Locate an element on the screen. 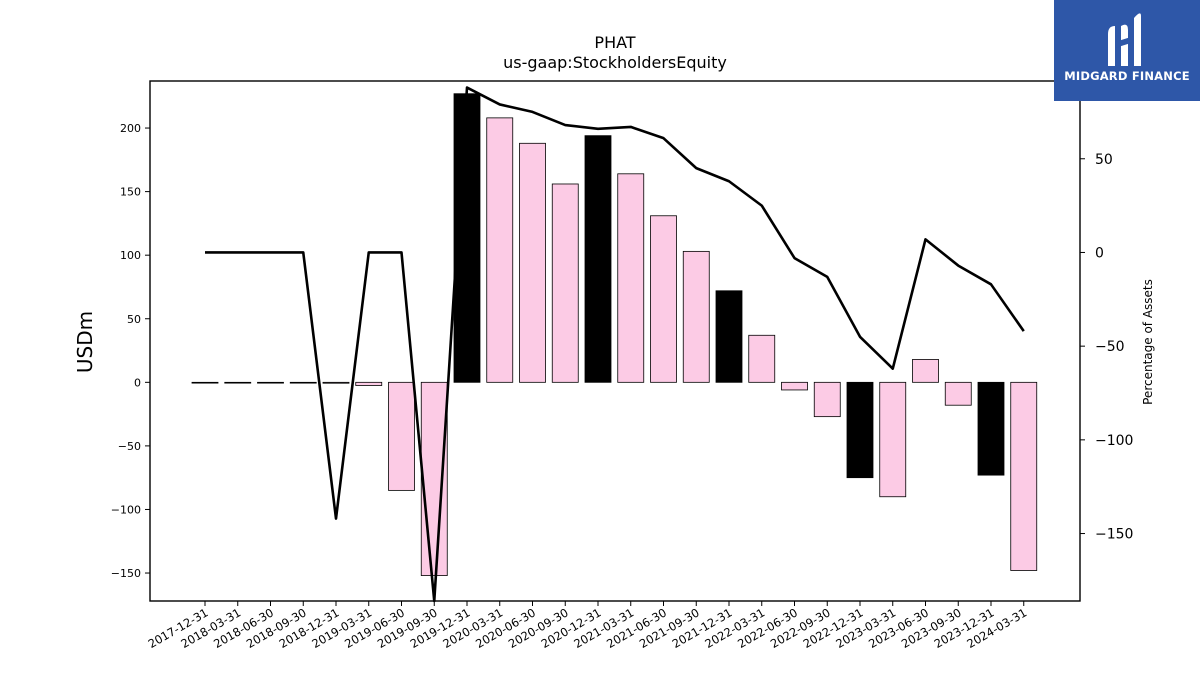 This screenshot has width=1200, height=675. y-tick-label: 200 is located at coordinates (130, 128).